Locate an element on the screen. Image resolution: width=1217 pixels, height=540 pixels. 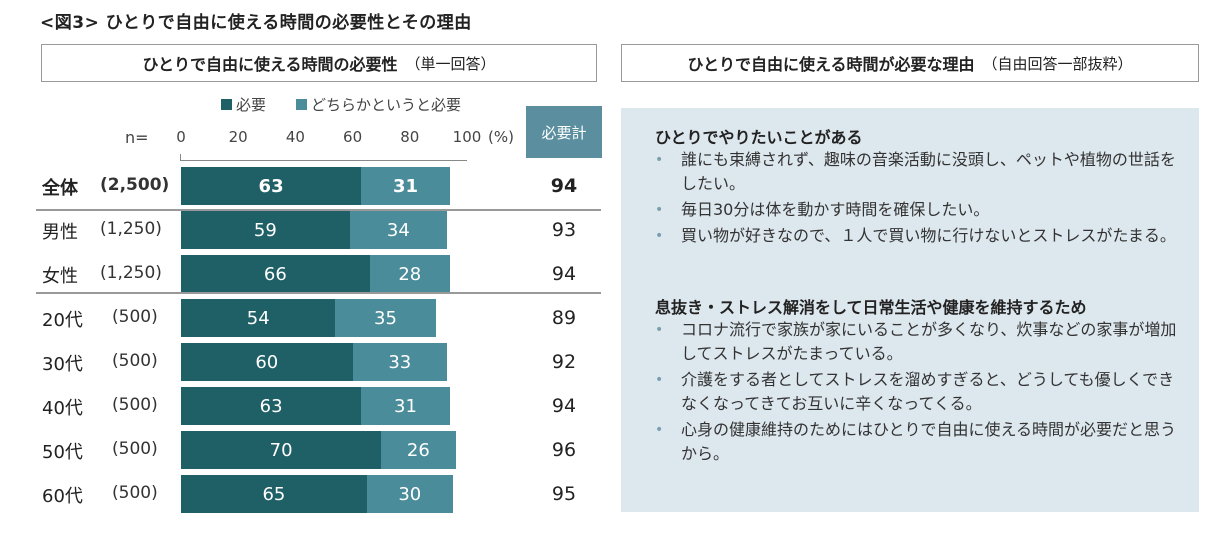
left-panel-header: ひとりで自由に使える時間の必要性 （単一回答） is located at coordinates (319, 63).